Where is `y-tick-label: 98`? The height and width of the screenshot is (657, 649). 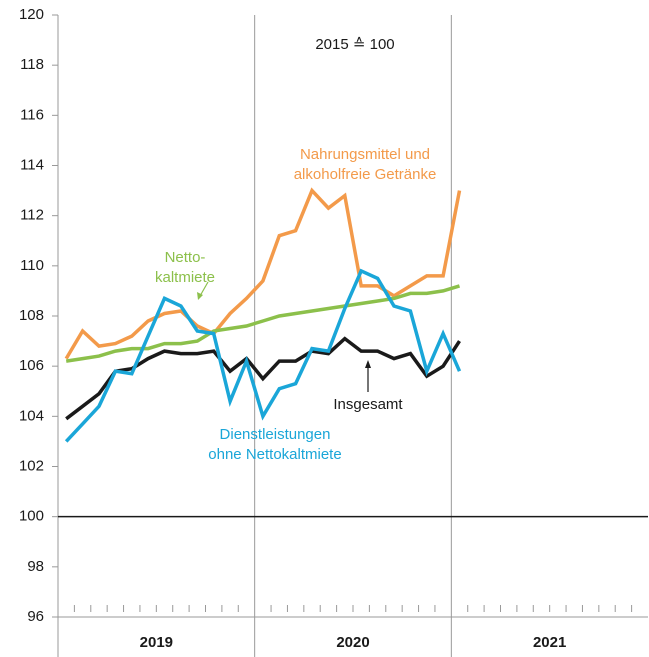
y-tick-label: 98 is located at coordinates (35, 566).